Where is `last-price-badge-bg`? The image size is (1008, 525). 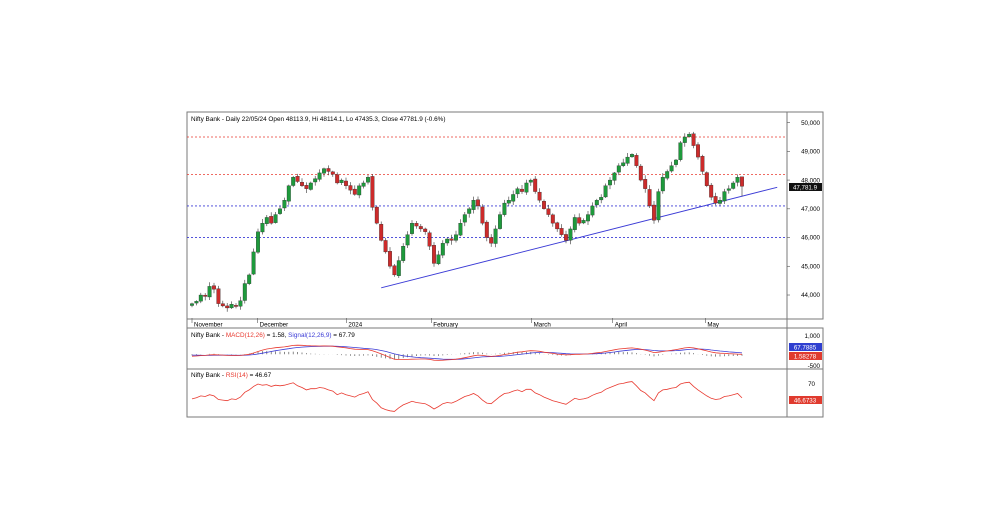
last-price-badge-bg is located at coordinates (805, 187).